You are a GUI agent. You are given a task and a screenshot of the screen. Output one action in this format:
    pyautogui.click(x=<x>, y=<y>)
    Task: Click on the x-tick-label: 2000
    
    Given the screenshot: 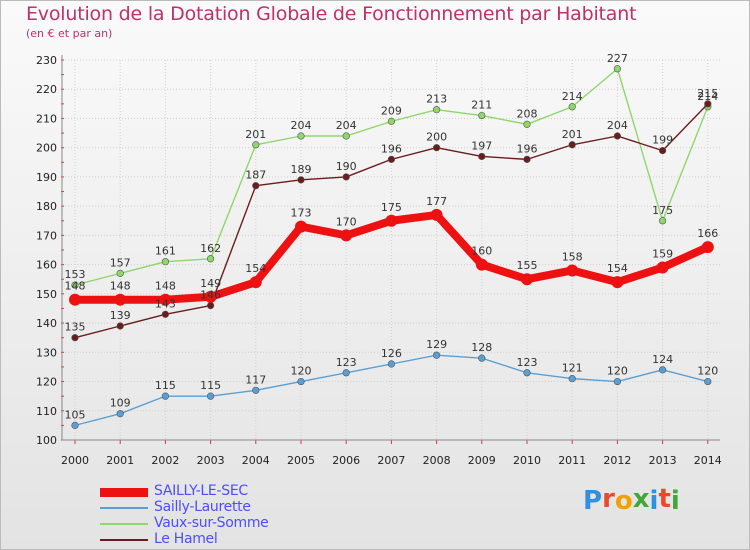 What is the action you would take?
    pyautogui.click(x=75, y=460)
    